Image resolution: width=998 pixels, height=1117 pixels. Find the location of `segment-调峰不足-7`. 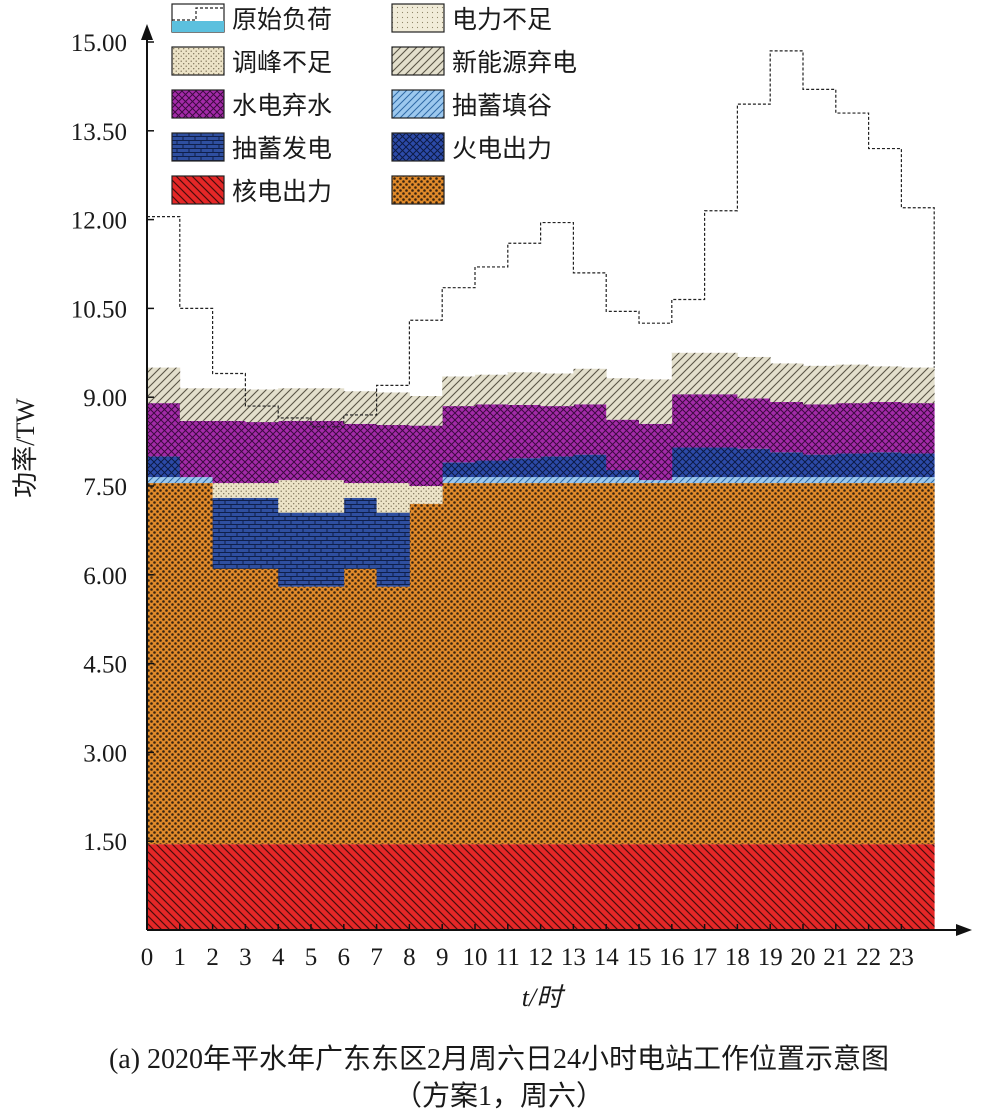

segment-调峰不足-7 is located at coordinates (393, 498).